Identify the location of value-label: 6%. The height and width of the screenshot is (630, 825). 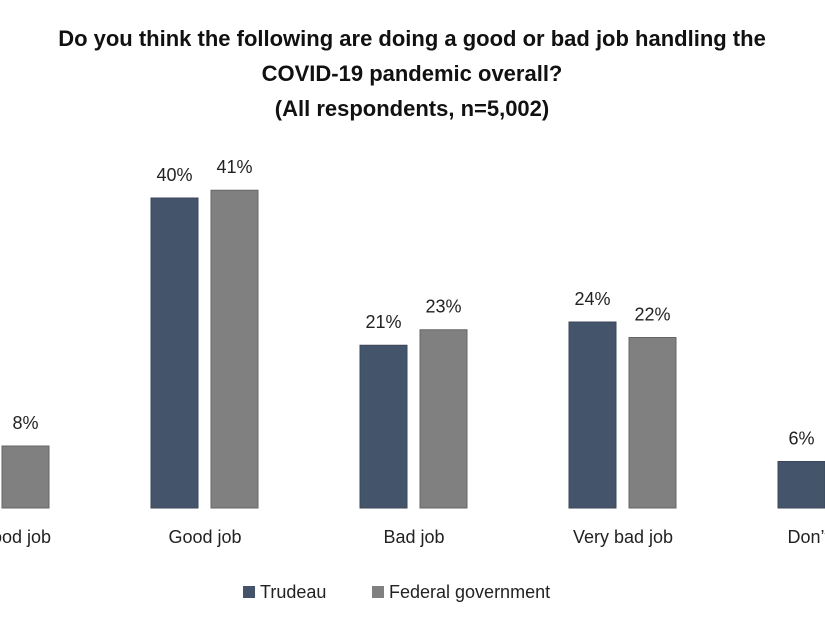
(801, 438).